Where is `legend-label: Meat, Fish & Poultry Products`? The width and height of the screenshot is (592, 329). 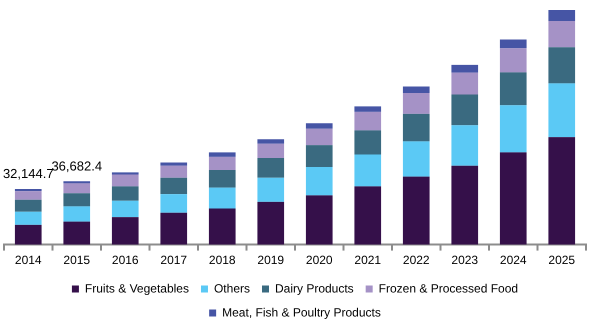 legend-label: Meat, Fish & Poultry Products is located at coordinates (301, 312).